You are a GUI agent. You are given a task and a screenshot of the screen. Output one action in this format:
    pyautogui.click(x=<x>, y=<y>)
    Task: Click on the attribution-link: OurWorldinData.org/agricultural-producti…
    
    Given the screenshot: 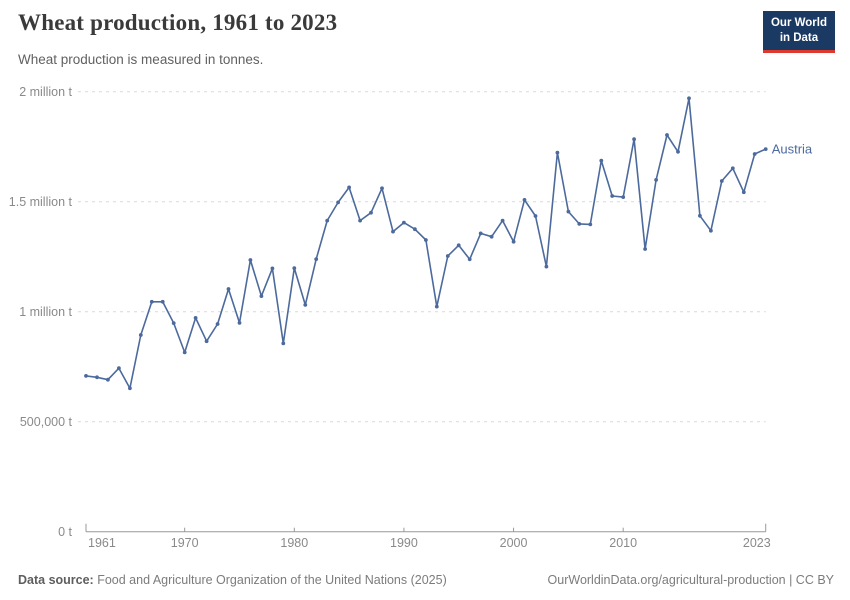 What is the action you would take?
    pyautogui.click(x=690, y=580)
    